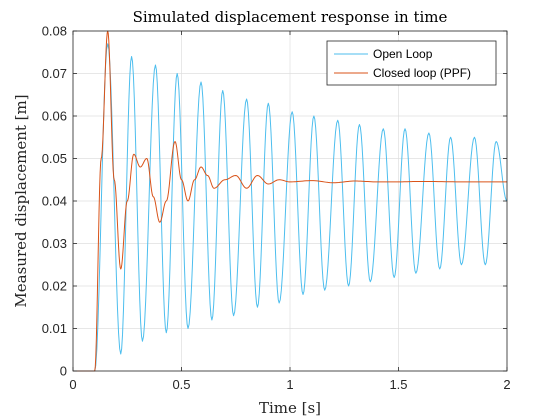 The height and width of the screenshot is (420, 560). Describe the element at coordinates (54, 116) in the screenshot. I see `y-tick-label: 0.06` at that location.